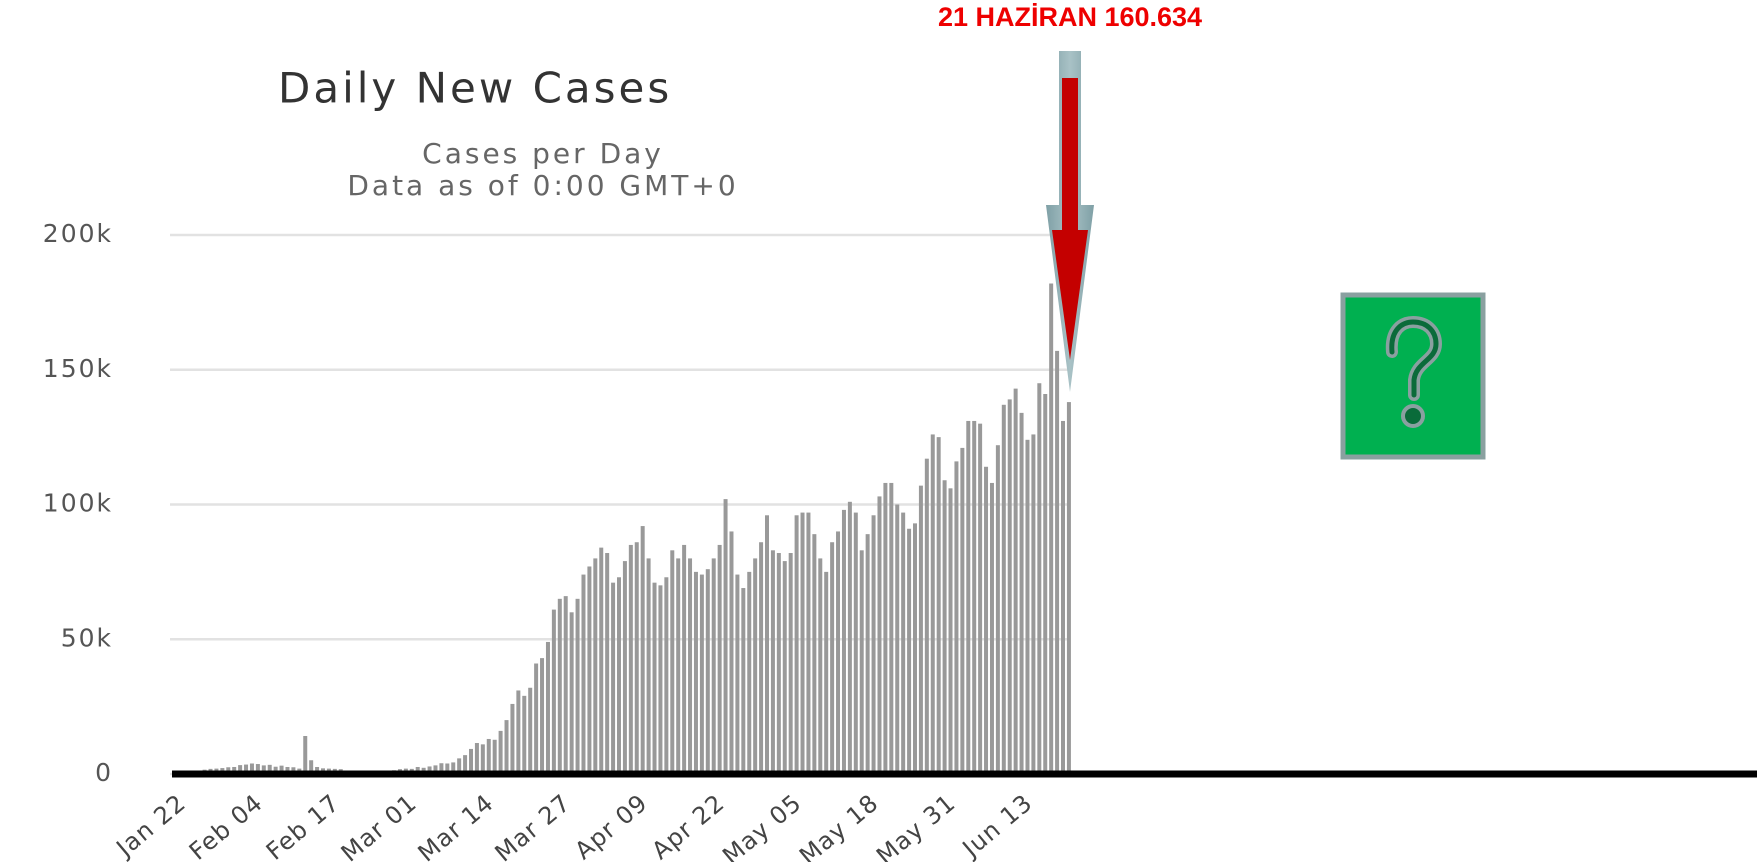 This screenshot has width=1763, height=862. Describe the element at coordinates (1070, 17) in the screenshot. I see `annotation: 21 HAZİRAN 160.634` at that location.